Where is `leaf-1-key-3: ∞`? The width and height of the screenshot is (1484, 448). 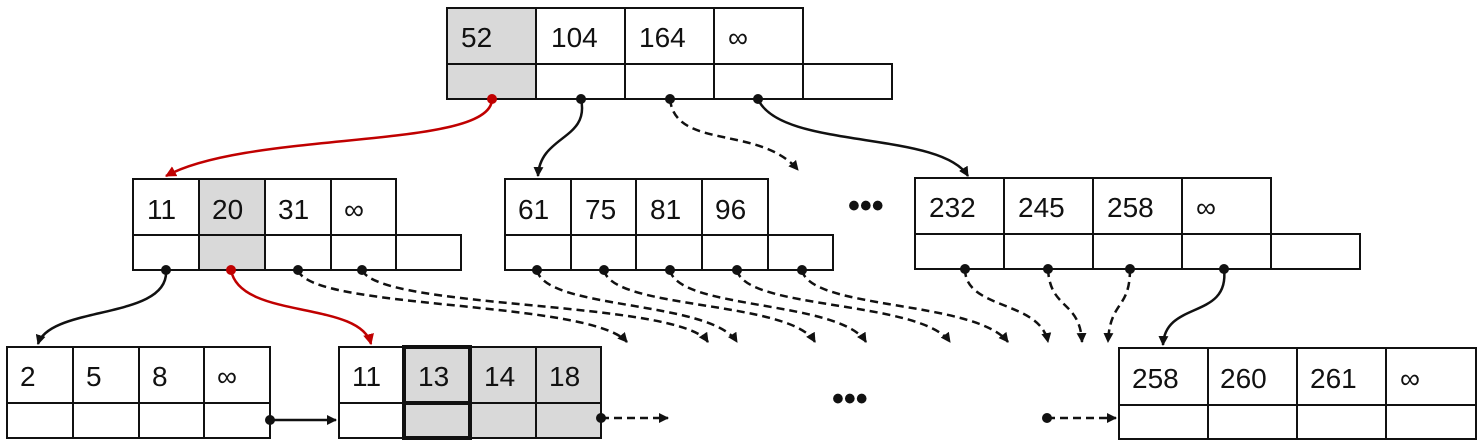 leaf-1-key-3: ∞ is located at coordinates (227, 376).